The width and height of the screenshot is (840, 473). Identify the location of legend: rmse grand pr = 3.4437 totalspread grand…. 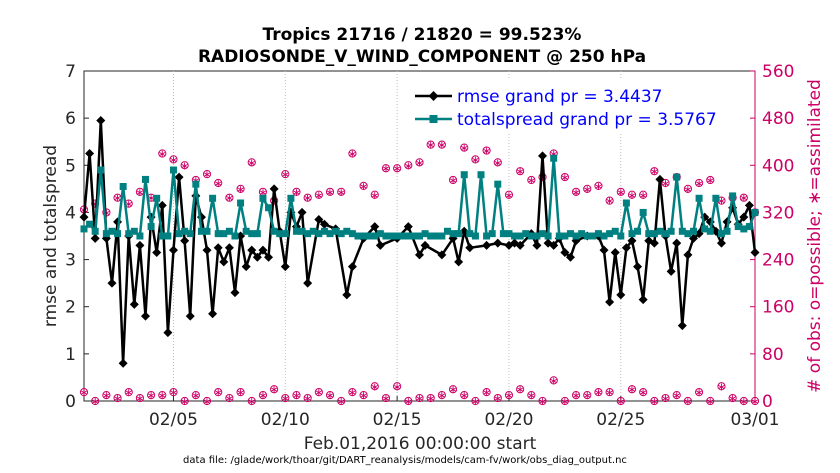
(576, 107).